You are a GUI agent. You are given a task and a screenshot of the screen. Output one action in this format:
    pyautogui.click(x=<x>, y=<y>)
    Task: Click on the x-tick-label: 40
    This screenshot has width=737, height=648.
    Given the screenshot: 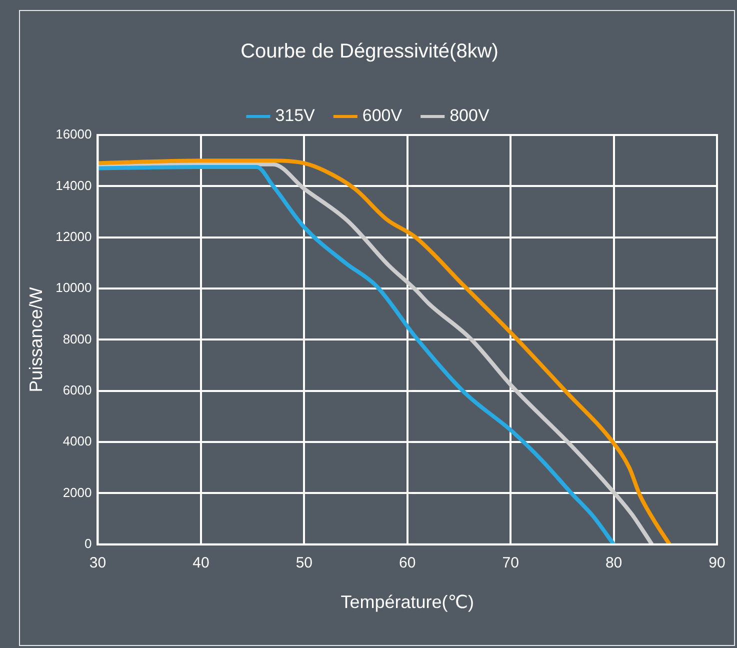 What is the action you would take?
    pyautogui.click(x=201, y=563)
    